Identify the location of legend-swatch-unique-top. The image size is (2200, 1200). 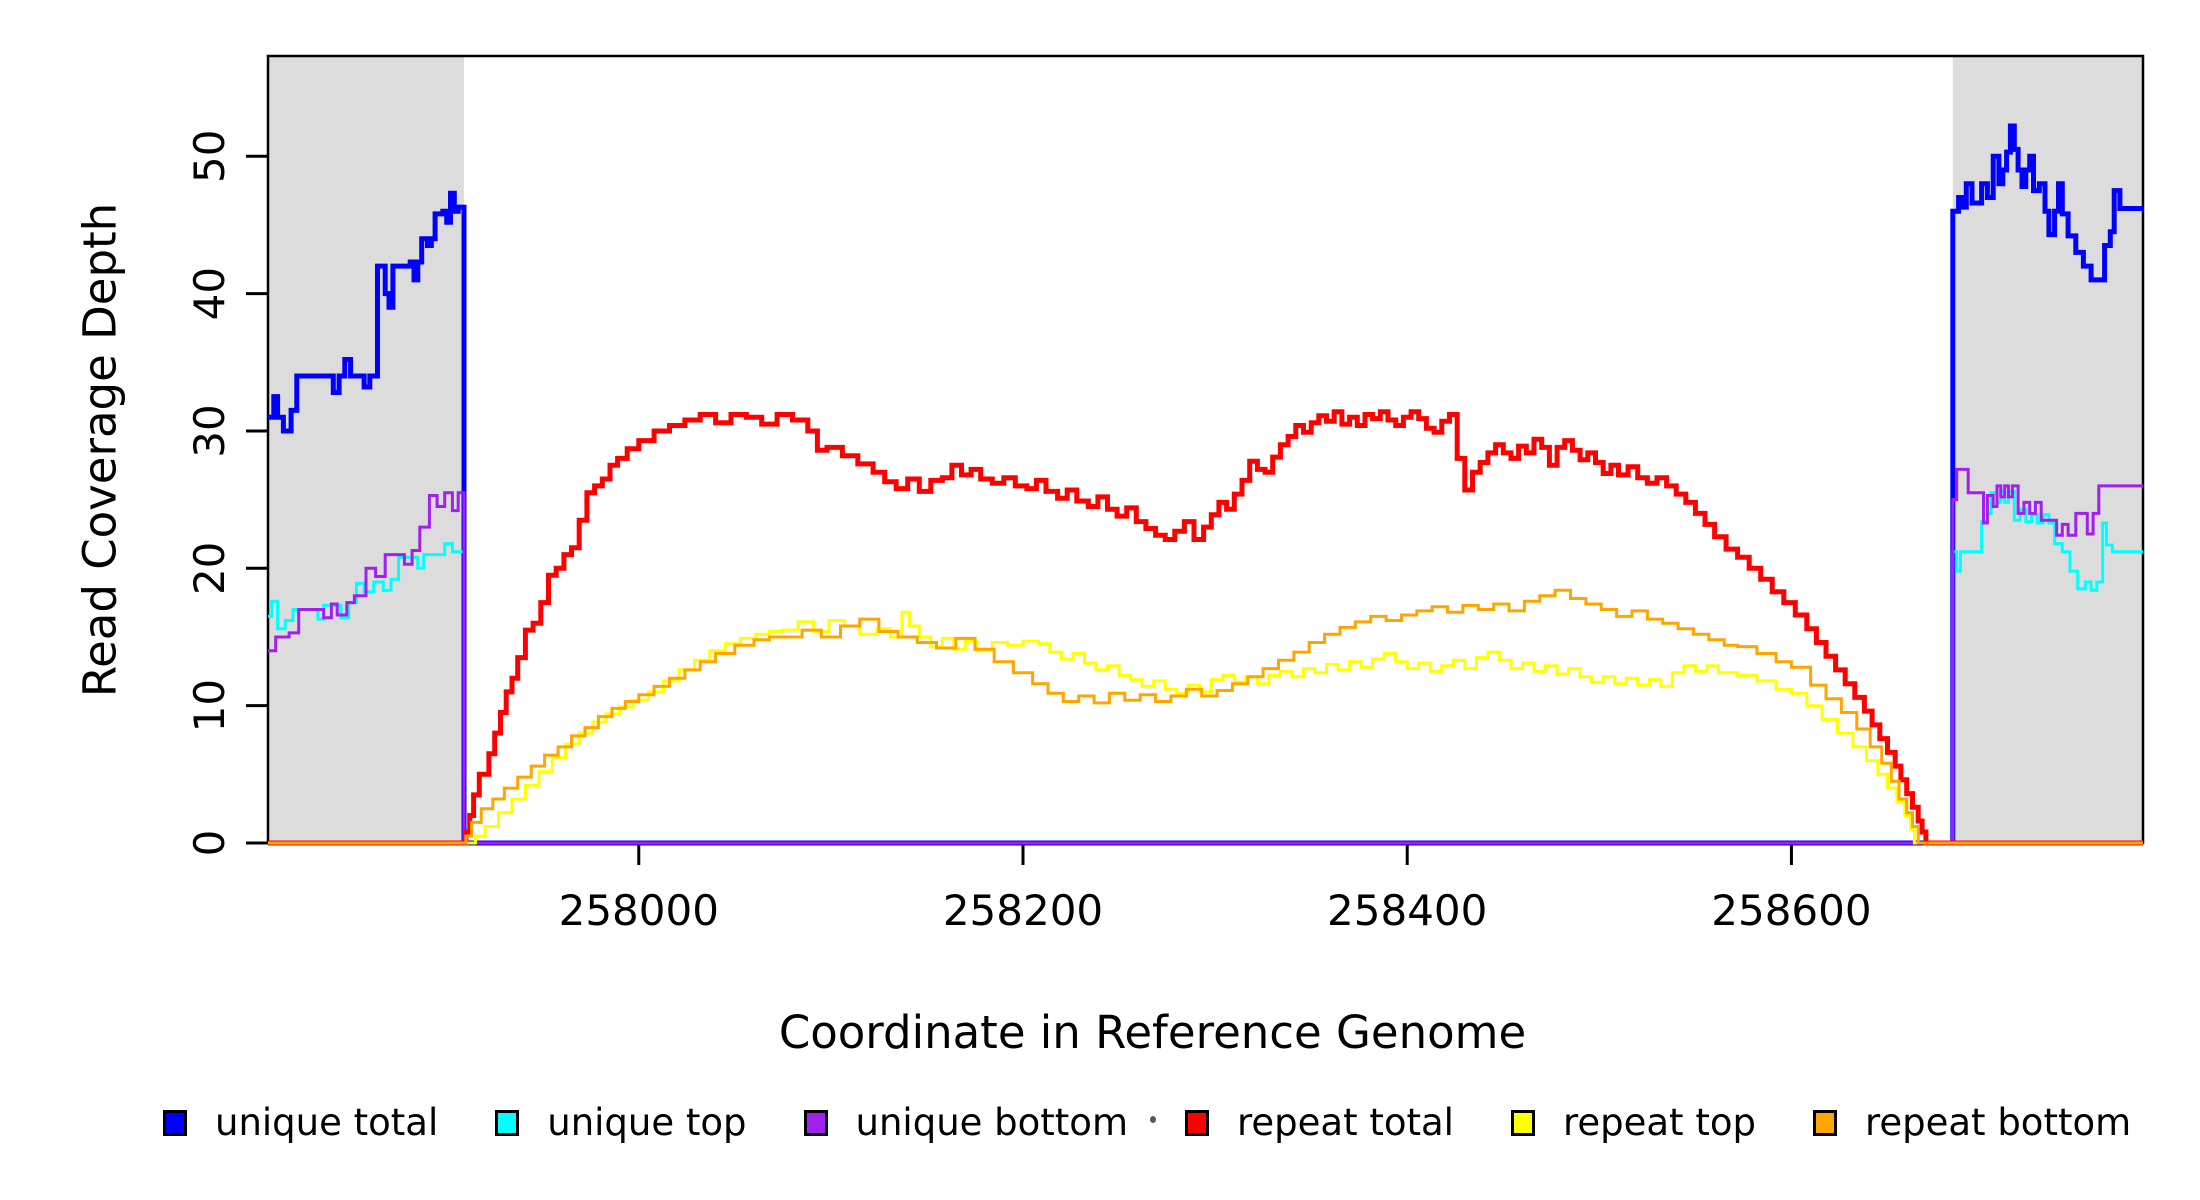
(507, 1122).